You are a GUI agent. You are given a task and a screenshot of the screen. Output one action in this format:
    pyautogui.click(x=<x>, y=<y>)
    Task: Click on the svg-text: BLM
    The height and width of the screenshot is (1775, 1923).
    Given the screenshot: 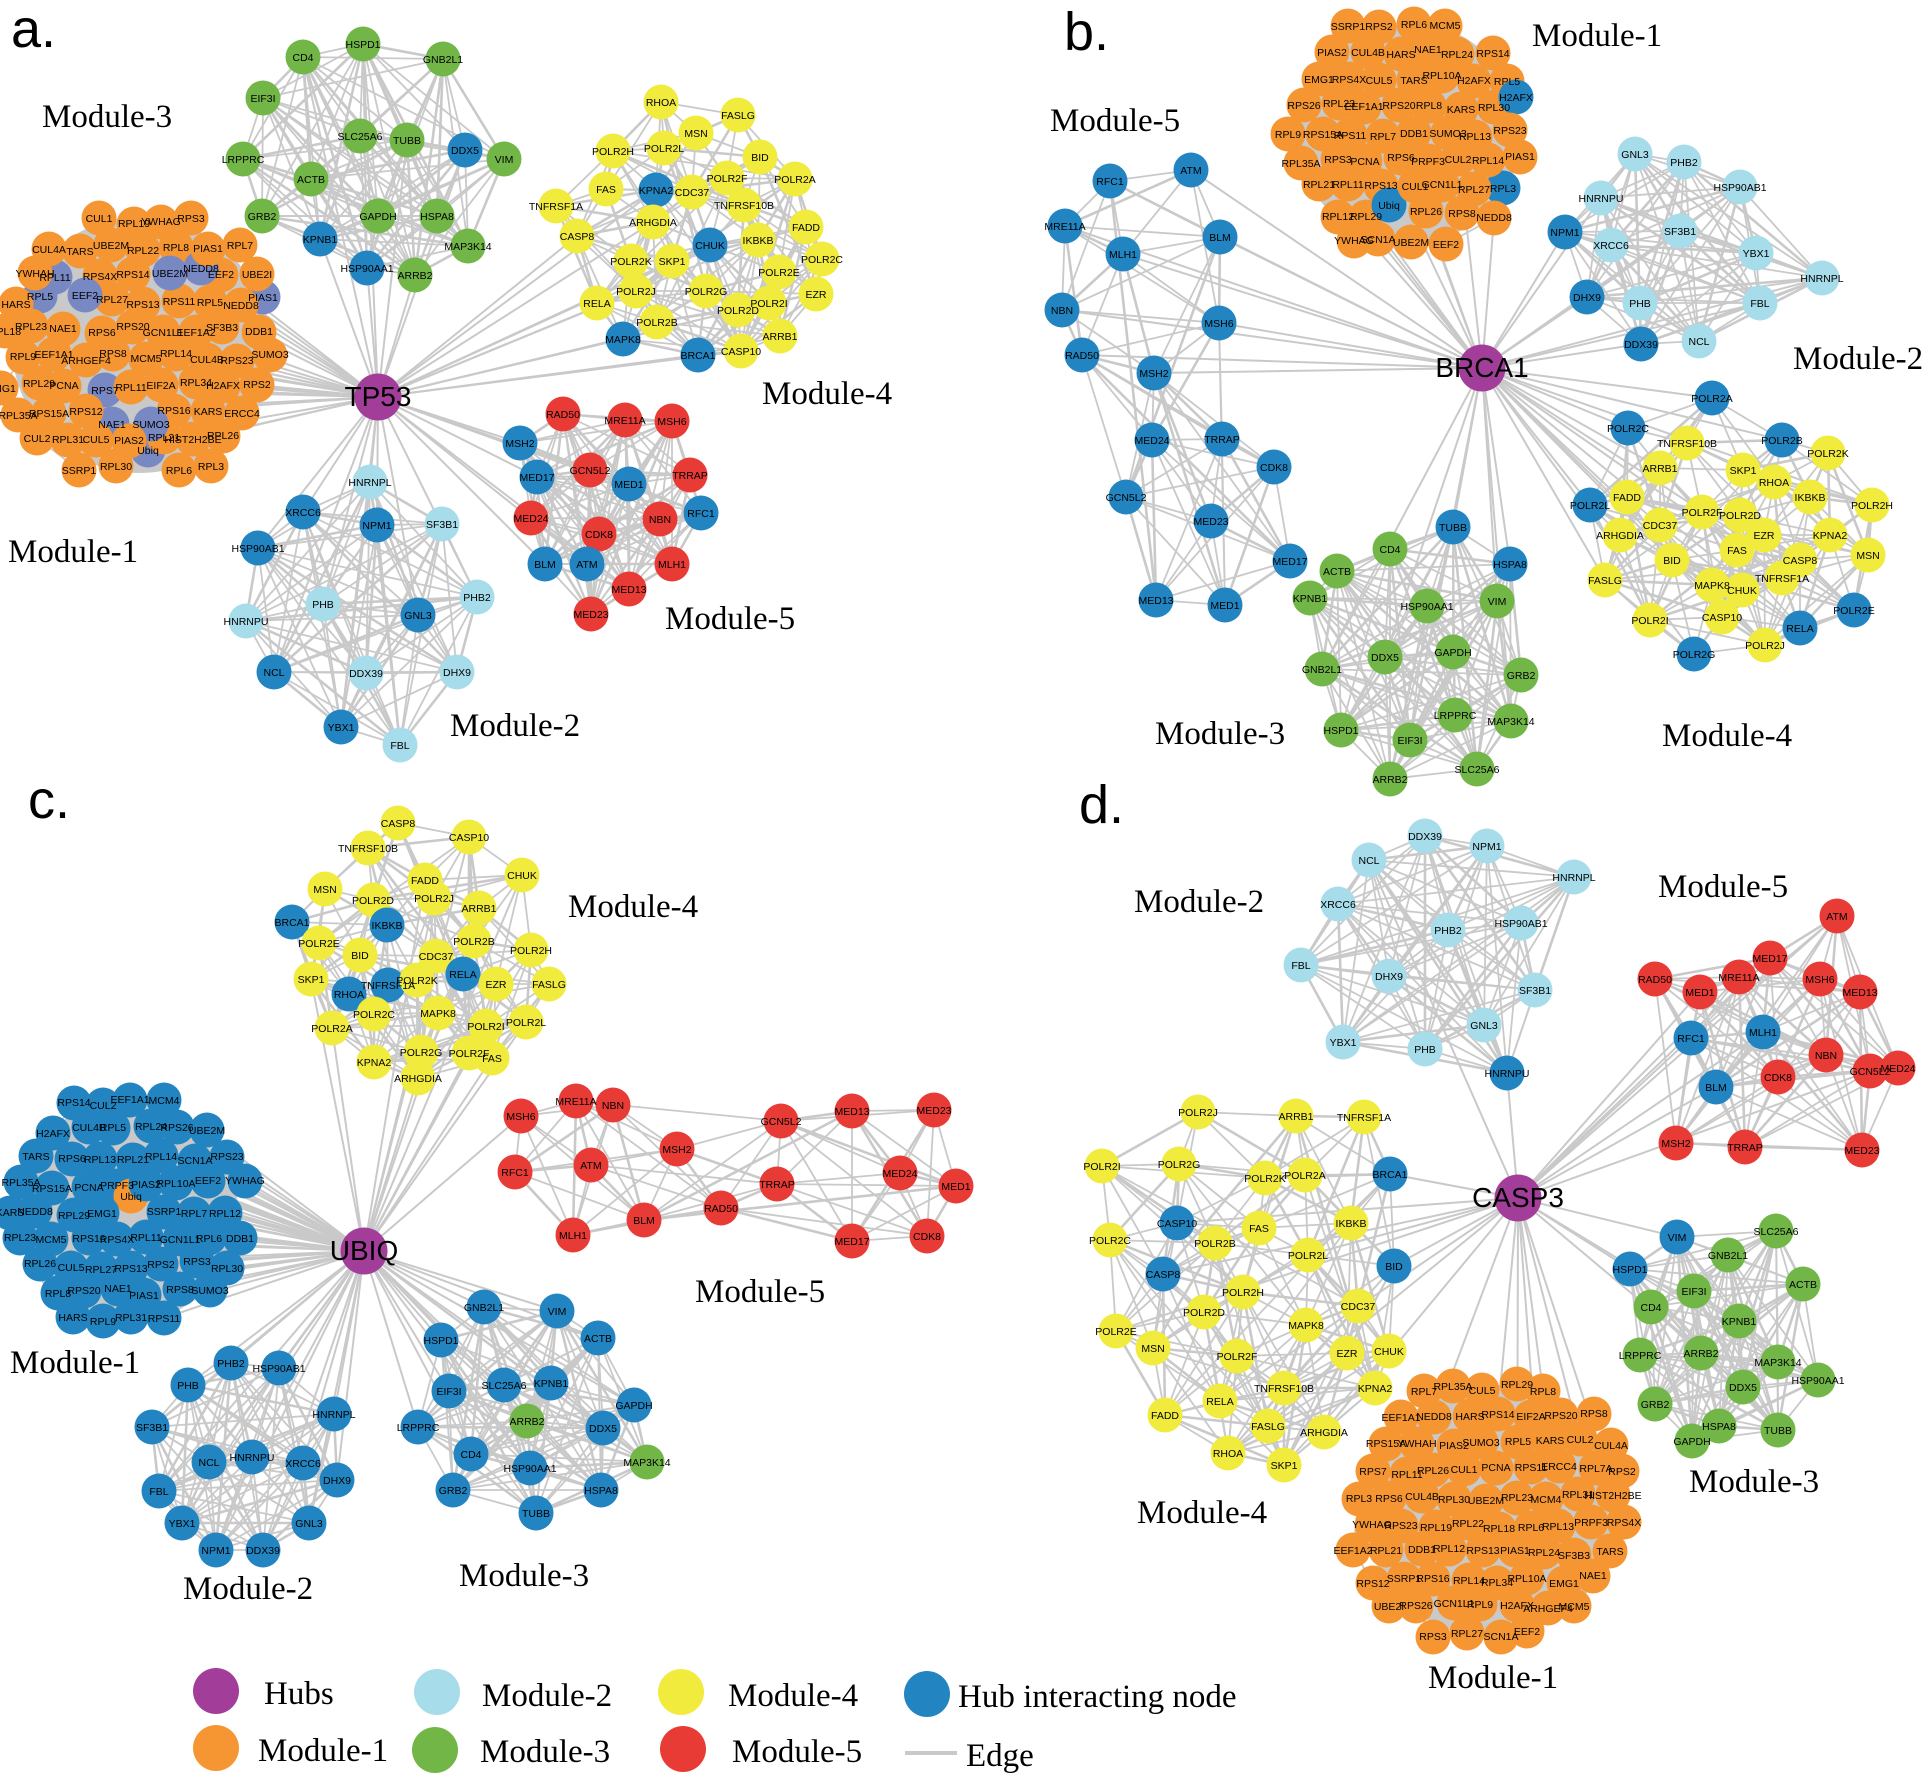 What is the action you would take?
    pyautogui.click(x=1220, y=238)
    